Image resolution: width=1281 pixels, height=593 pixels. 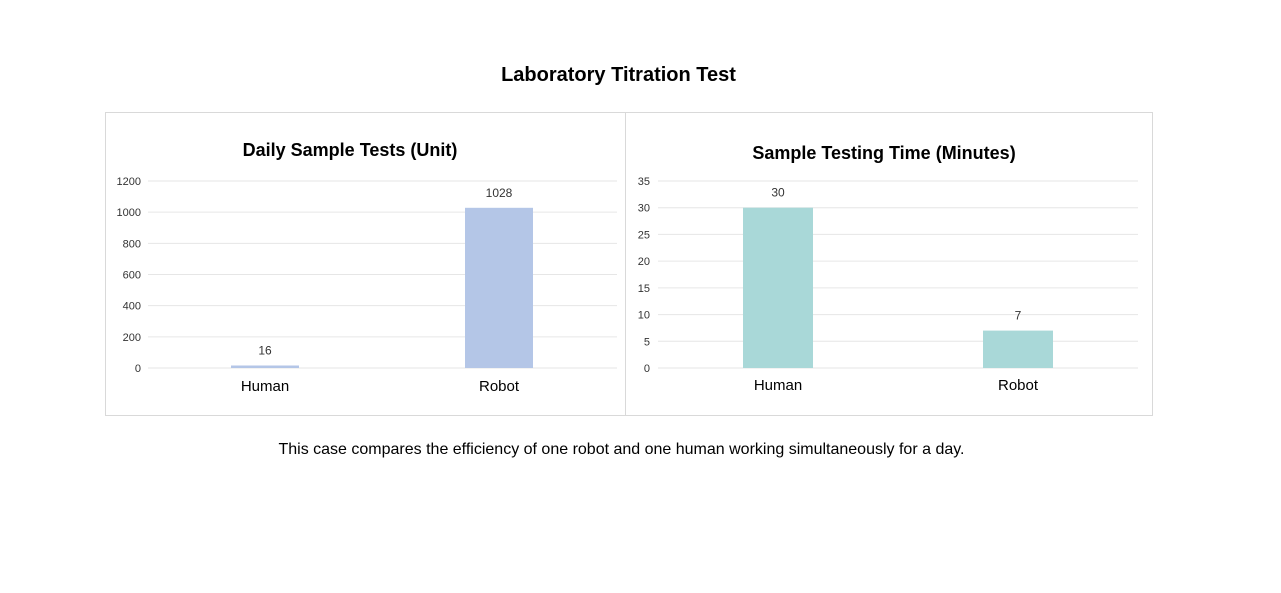 I want to click on y-tick-label: 20, so click(x=644, y=262).